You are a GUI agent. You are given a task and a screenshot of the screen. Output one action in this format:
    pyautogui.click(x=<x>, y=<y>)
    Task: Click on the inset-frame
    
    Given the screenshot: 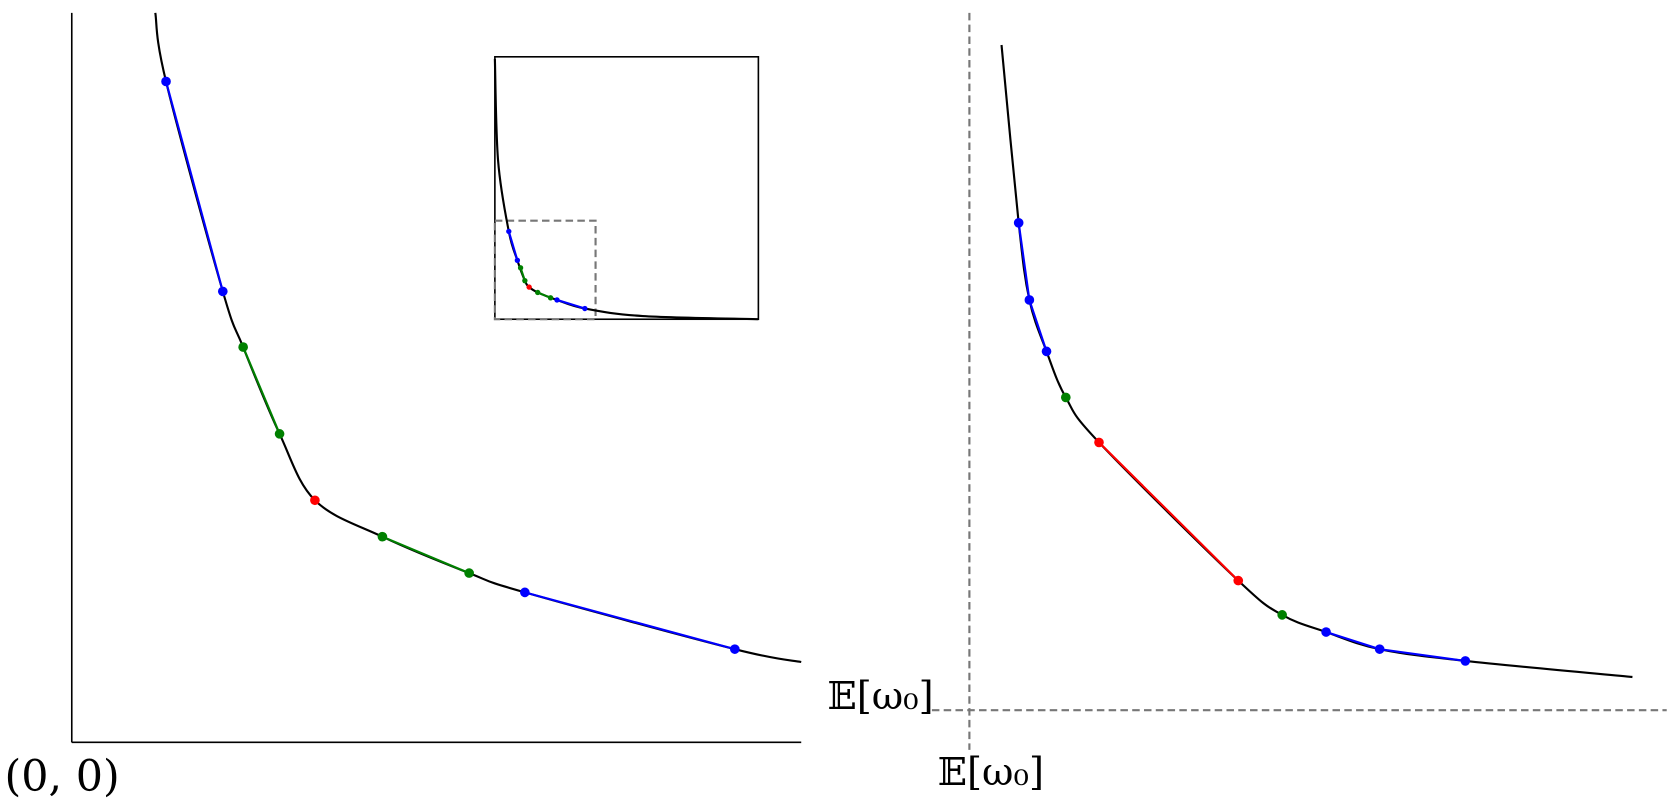 What is the action you would take?
    pyautogui.click(x=627, y=188)
    